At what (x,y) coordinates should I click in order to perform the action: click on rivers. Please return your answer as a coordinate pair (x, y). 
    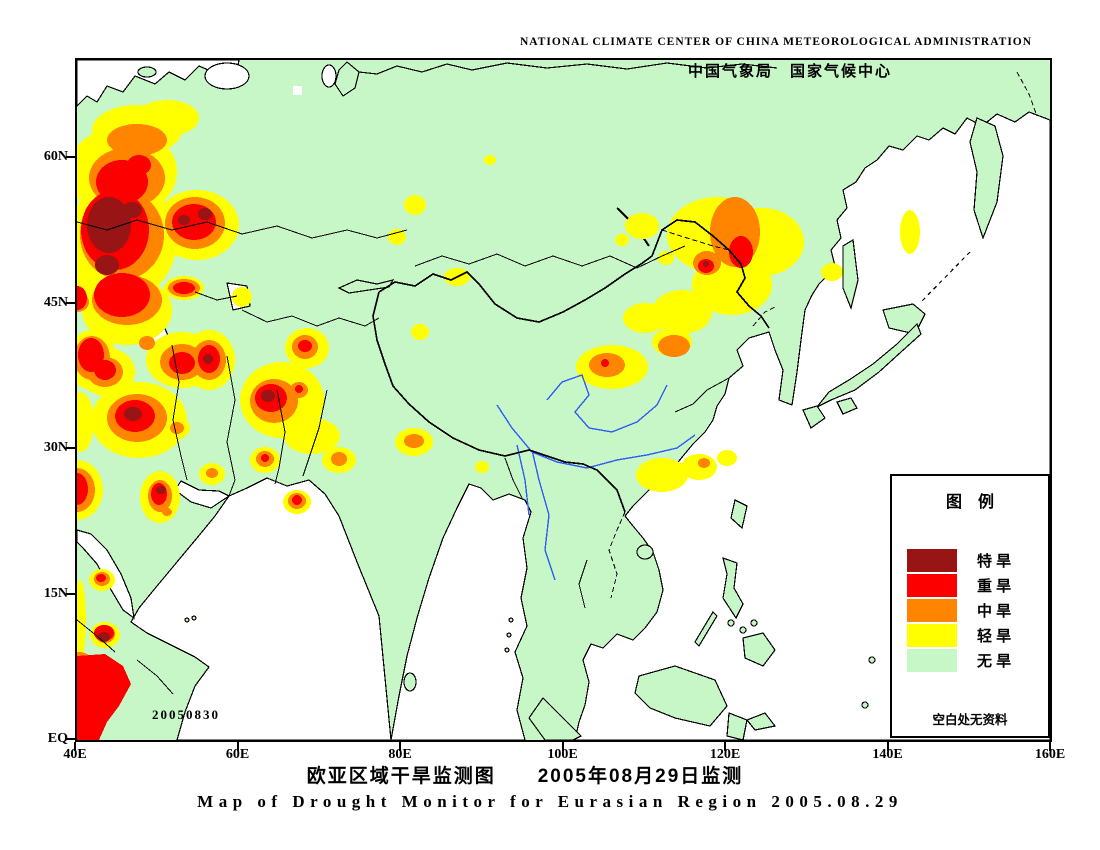
    Looking at the image, I should click on (596, 477).